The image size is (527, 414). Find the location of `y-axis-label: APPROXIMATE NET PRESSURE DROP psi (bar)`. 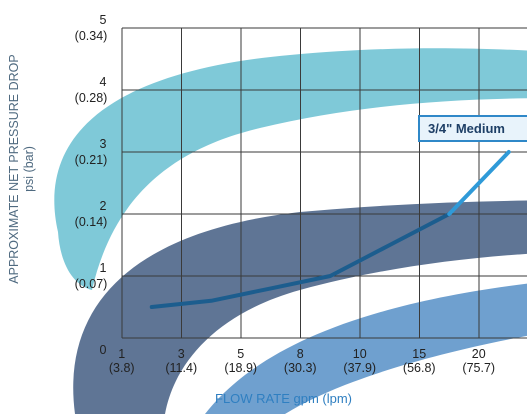

y-axis-label: APPROXIMATE NET PRESSURE DROP psi (bar) is located at coordinates (25, 169).